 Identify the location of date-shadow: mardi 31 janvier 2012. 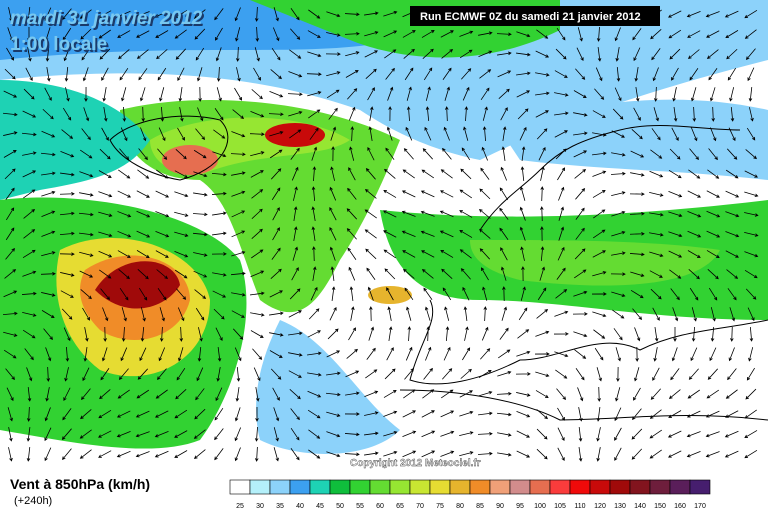
(108, 20).